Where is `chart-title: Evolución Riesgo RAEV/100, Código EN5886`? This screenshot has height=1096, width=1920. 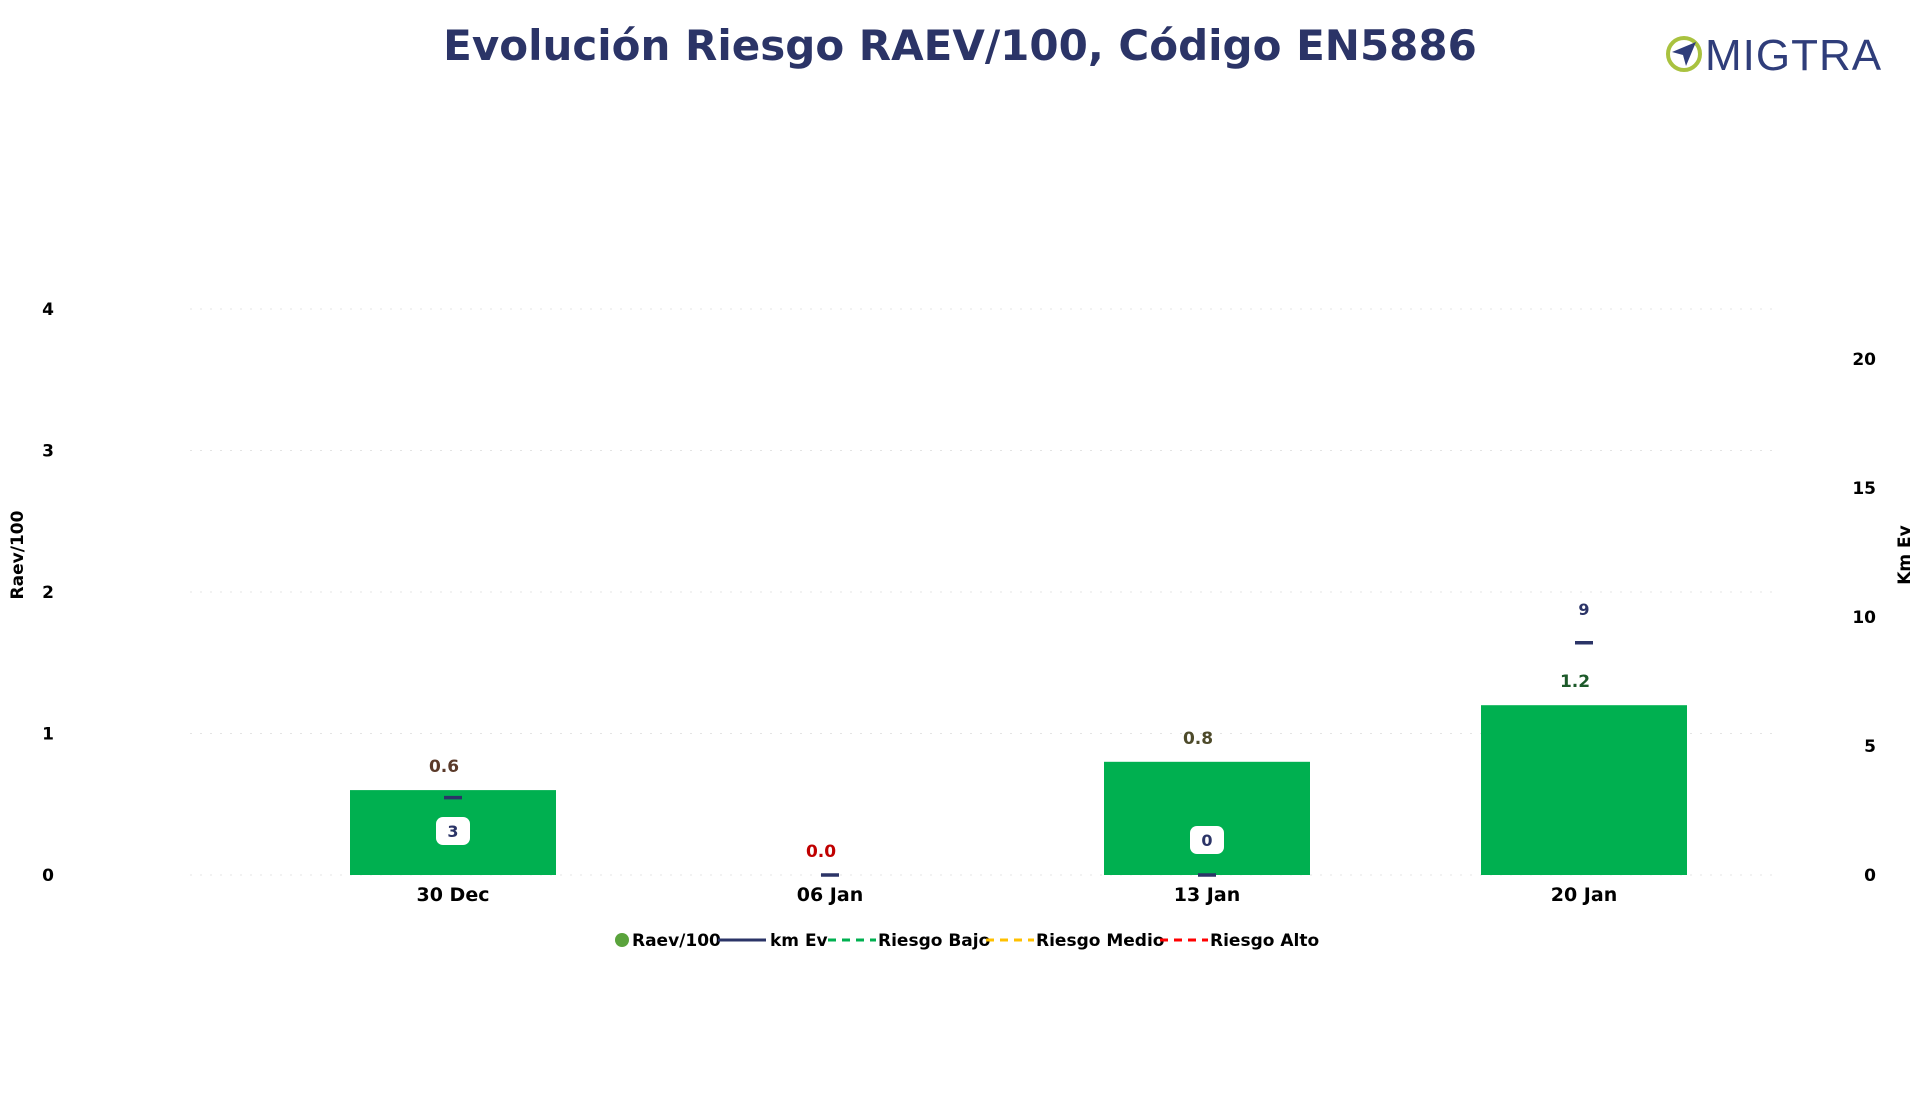 chart-title: Evolución Riesgo RAEV/100, Código EN5886 is located at coordinates (960, 45).